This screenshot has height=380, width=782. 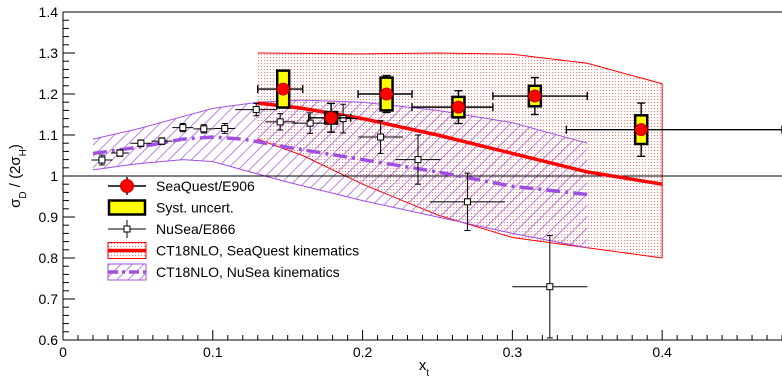 What do you see at coordinates (49, 340) in the screenshot?
I see `y-tick-label: 0.6` at bounding box center [49, 340].